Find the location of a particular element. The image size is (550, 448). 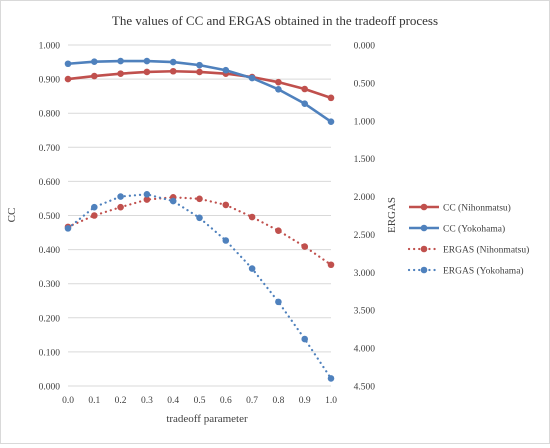

x-axis-tick-label: 1.0 is located at coordinates (331, 401).